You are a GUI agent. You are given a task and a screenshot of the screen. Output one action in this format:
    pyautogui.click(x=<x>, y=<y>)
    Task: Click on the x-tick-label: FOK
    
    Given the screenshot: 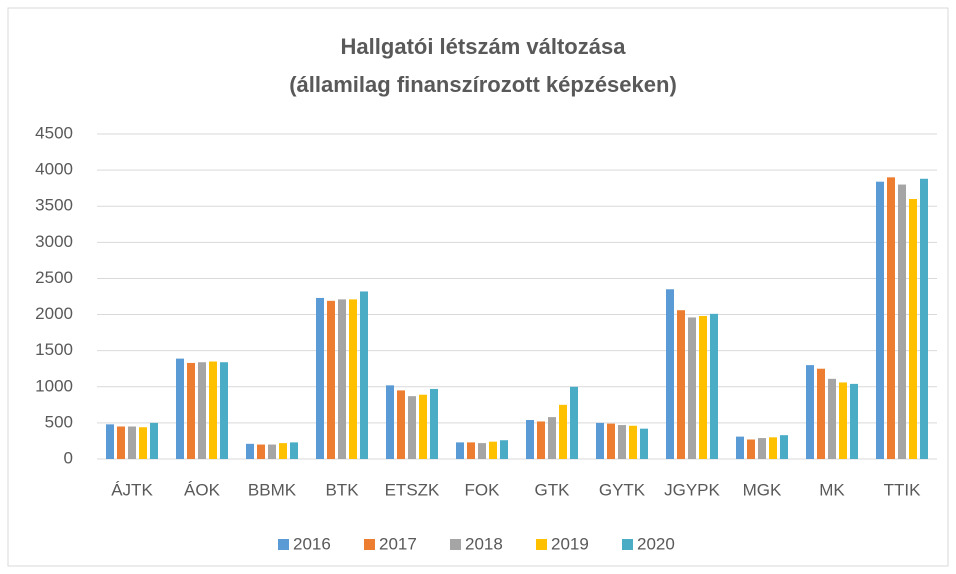 What is the action you would take?
    pyautogui.click(x=483, y=489)
    